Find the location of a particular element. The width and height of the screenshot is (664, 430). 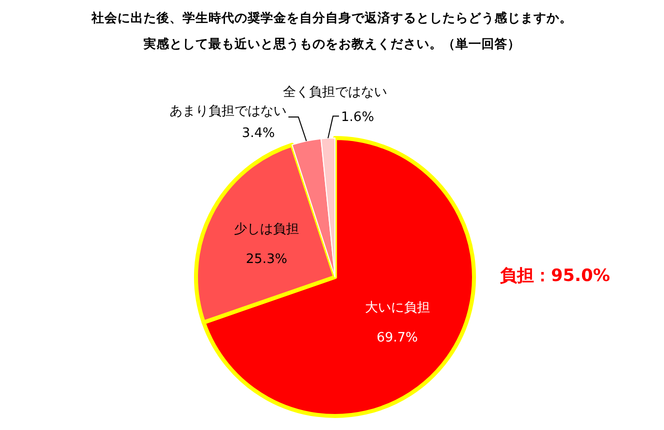

title: 社会に出た後、学生時代の奨学金を自分自身で返済するとしたらどう感じますか。 is located at coordinates (332, 17).